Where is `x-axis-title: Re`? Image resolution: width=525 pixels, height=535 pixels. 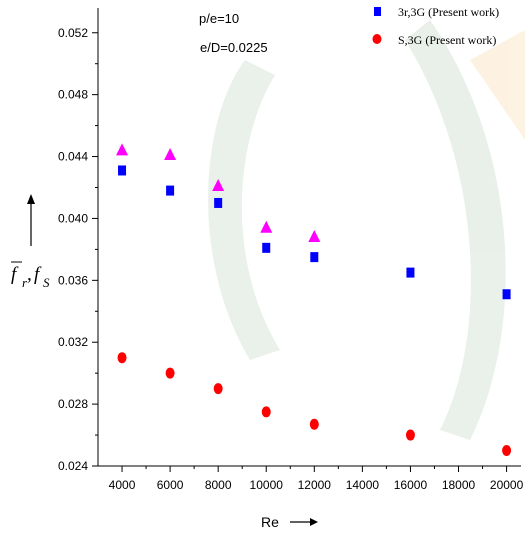 x-axis-title: Re is located at coordinates (270, 522).